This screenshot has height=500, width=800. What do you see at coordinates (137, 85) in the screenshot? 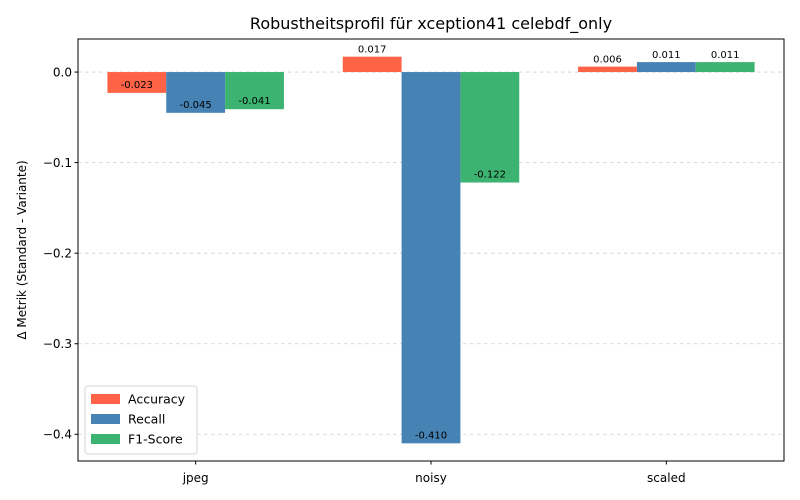
I see `data-label: -0.023` at bounding box center [137, 85].